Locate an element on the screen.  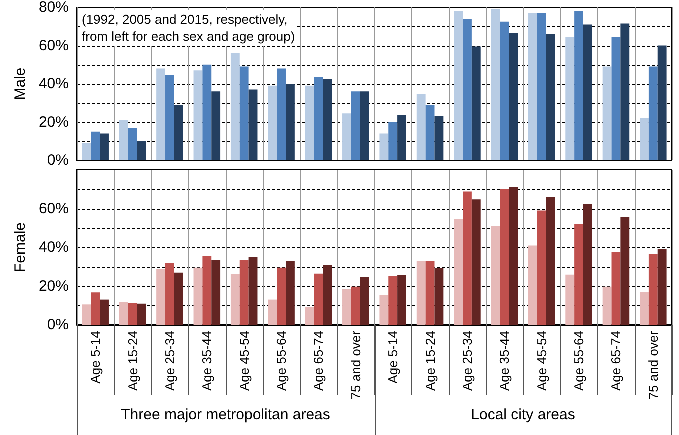
y-tick-label: 0% is located at coordinates (58, 325).